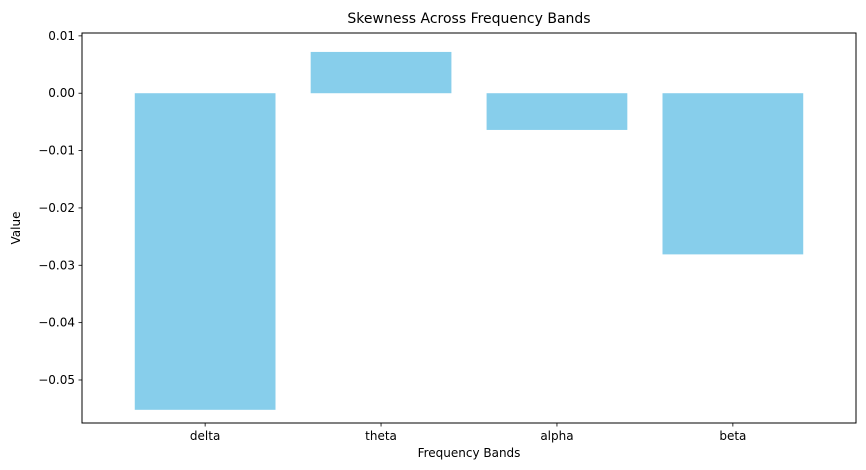  Describe the element at coordinates (205, 251) in the screenshot. I see `bar-delta` at that location.